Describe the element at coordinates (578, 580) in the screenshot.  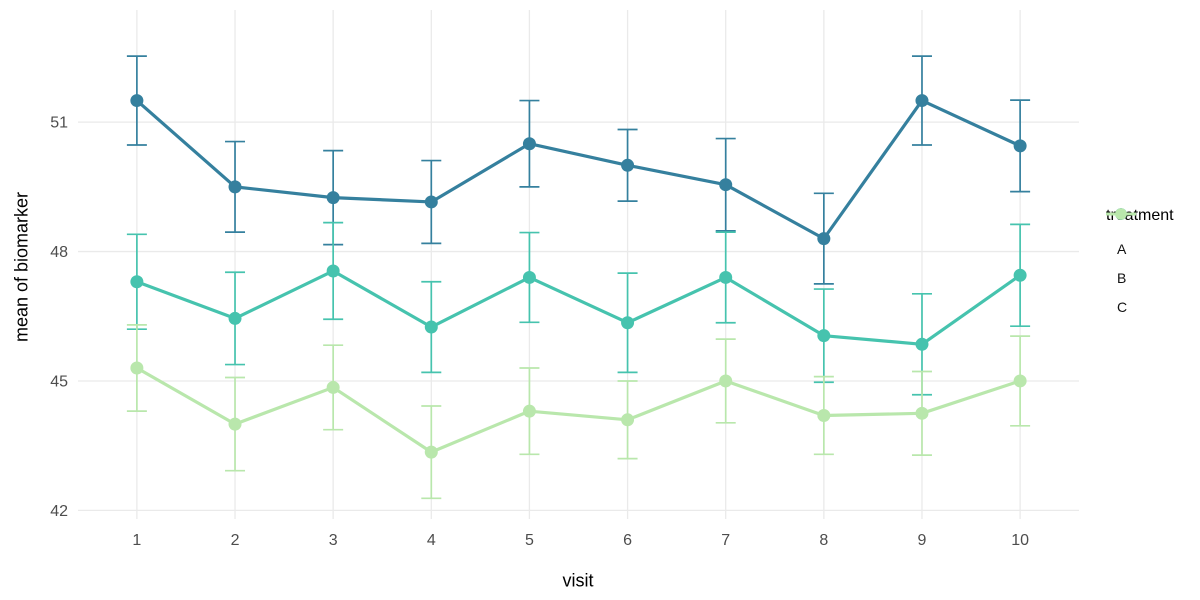
I see `x-axis-title: visit` at that location.